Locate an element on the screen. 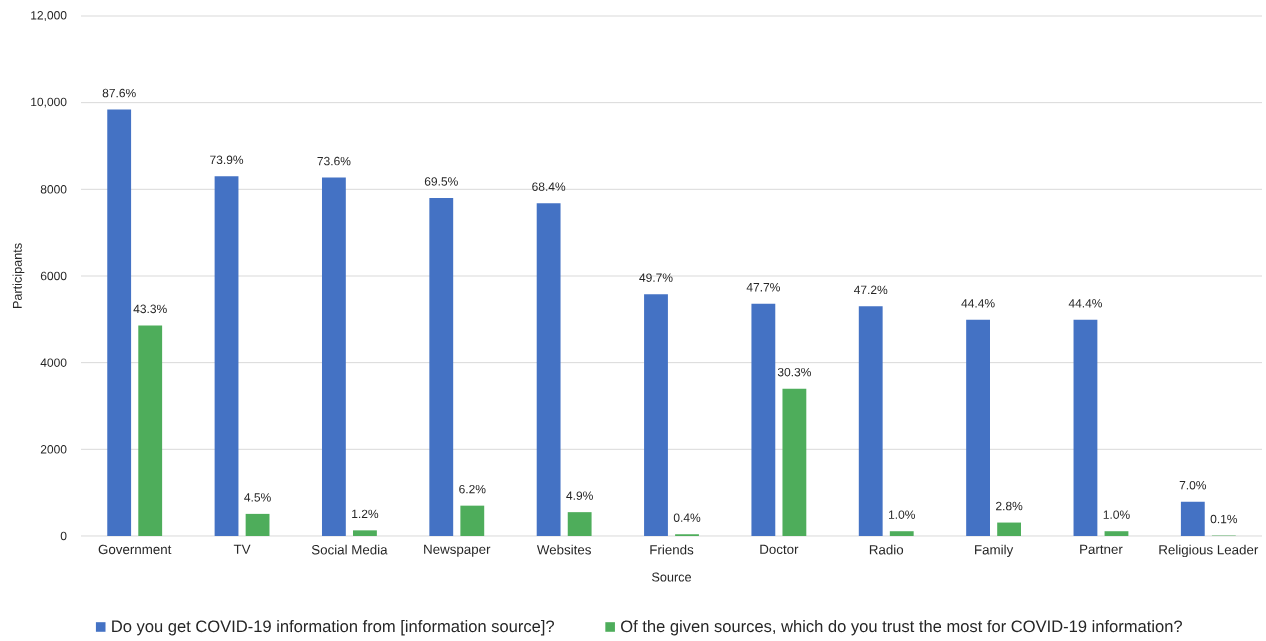 This screenshot has height=641, width=1266. annotation: 73.9% is located at coordinates (227, 160).